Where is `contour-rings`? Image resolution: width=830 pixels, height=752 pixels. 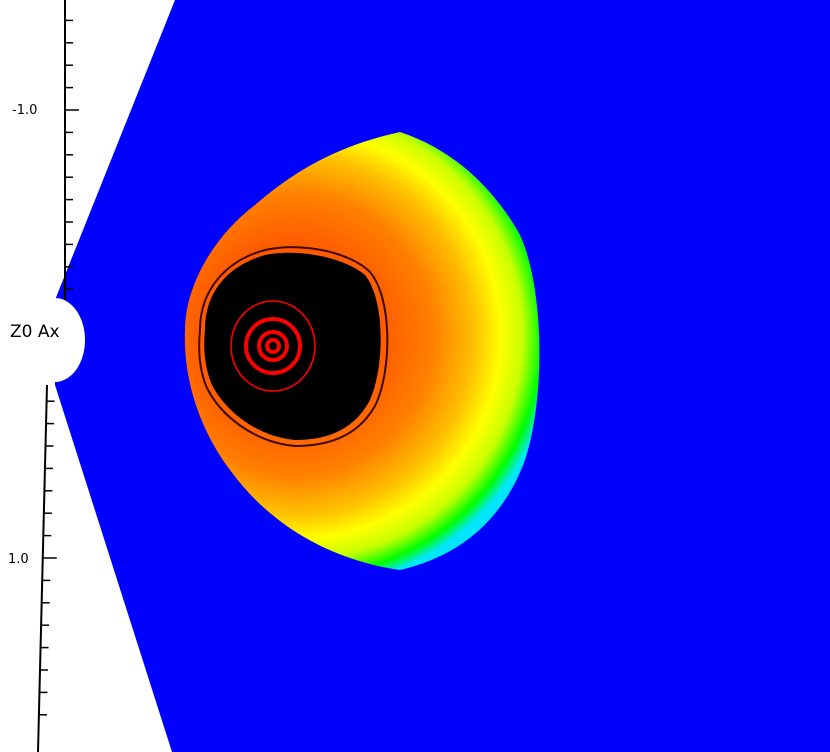 contour-rings is located at coordinates (273, 346).